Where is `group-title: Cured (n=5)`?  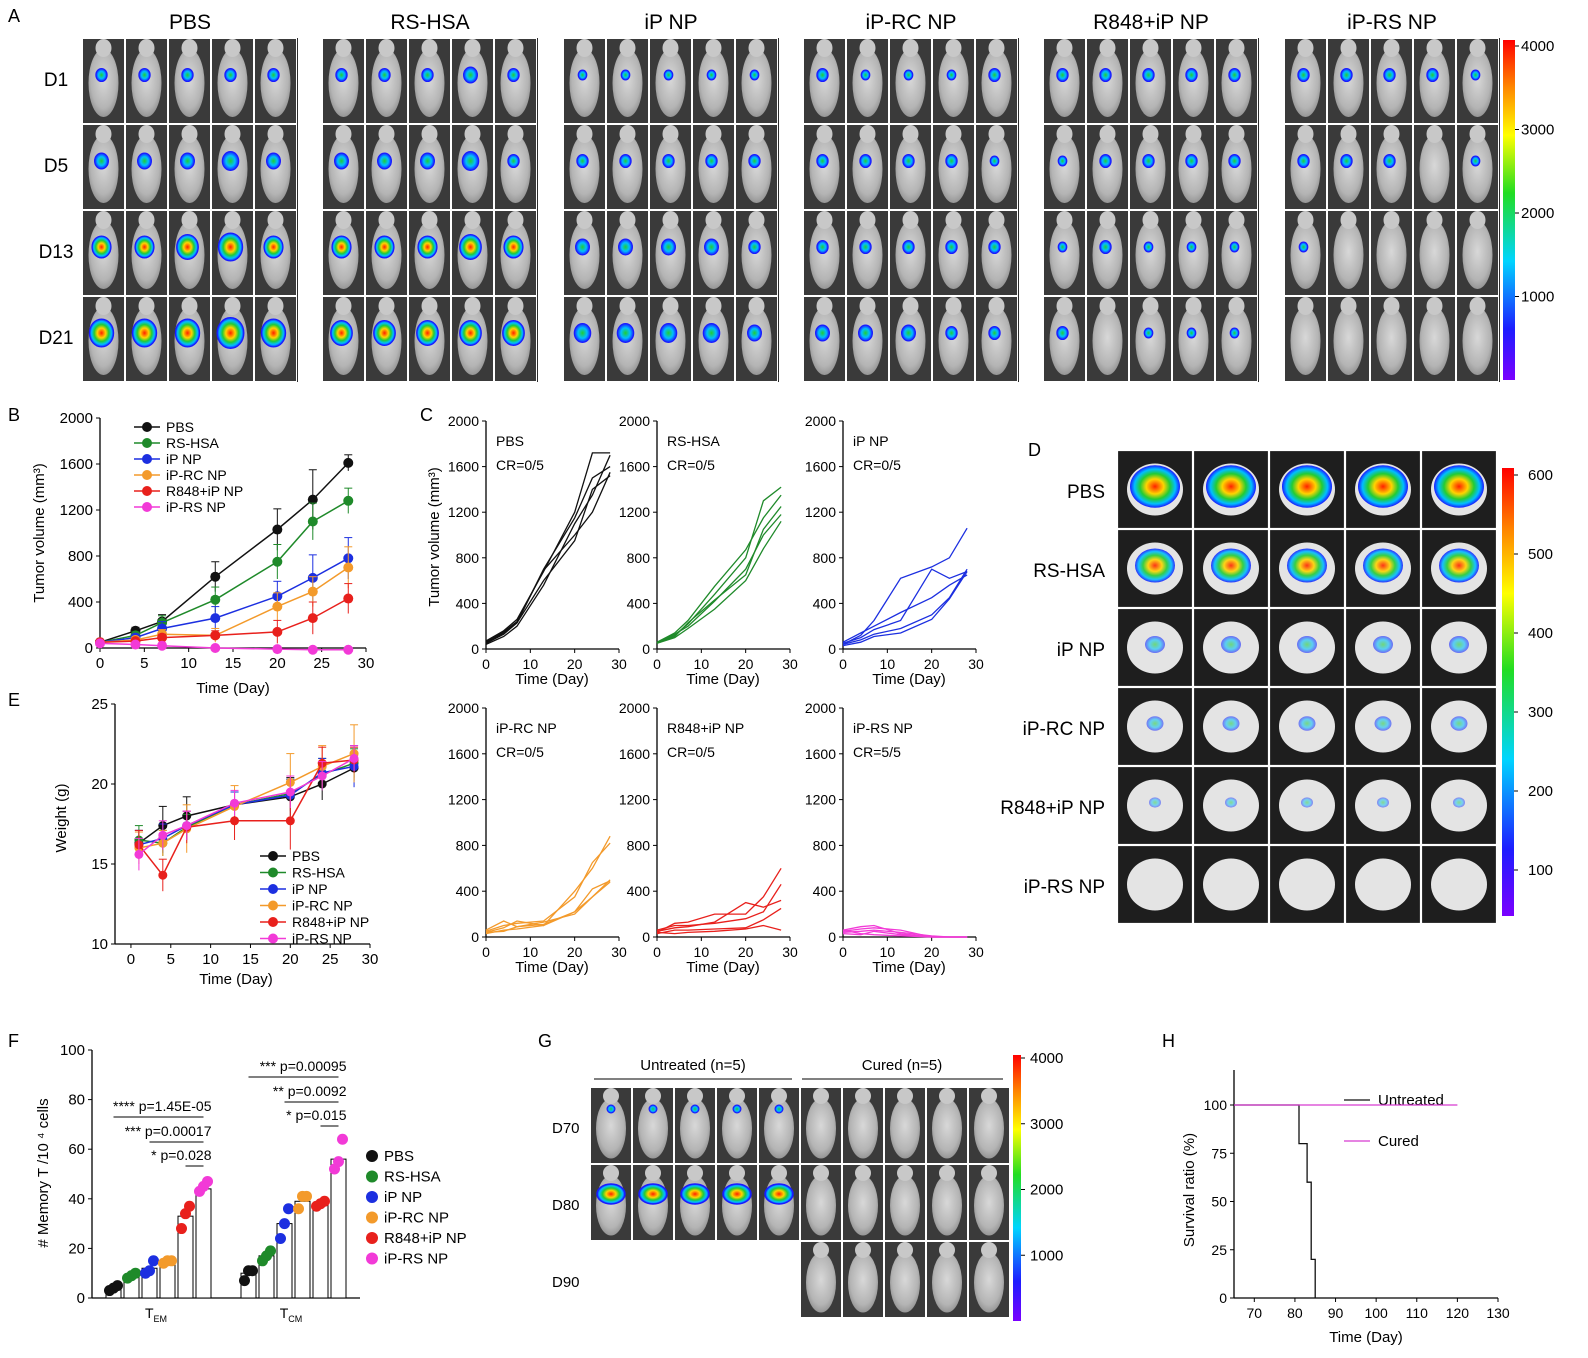
group-title: Cured (n=5) is located at coordinates (902, 1065).